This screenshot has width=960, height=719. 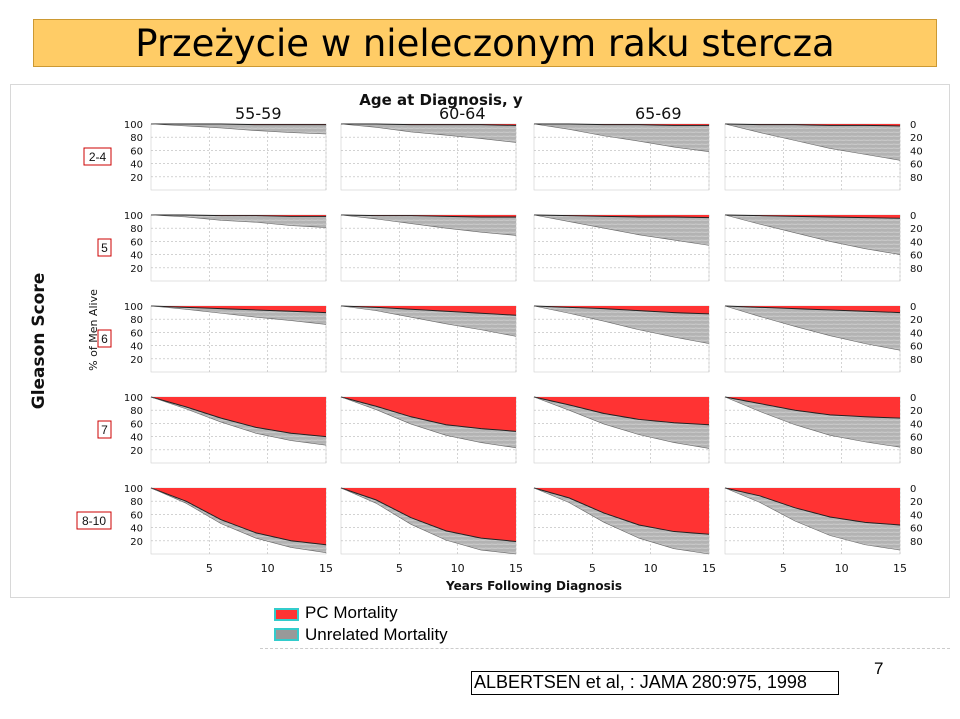 I want to click on y-left-tick-7-40: 40, so click(x=136, y=438).